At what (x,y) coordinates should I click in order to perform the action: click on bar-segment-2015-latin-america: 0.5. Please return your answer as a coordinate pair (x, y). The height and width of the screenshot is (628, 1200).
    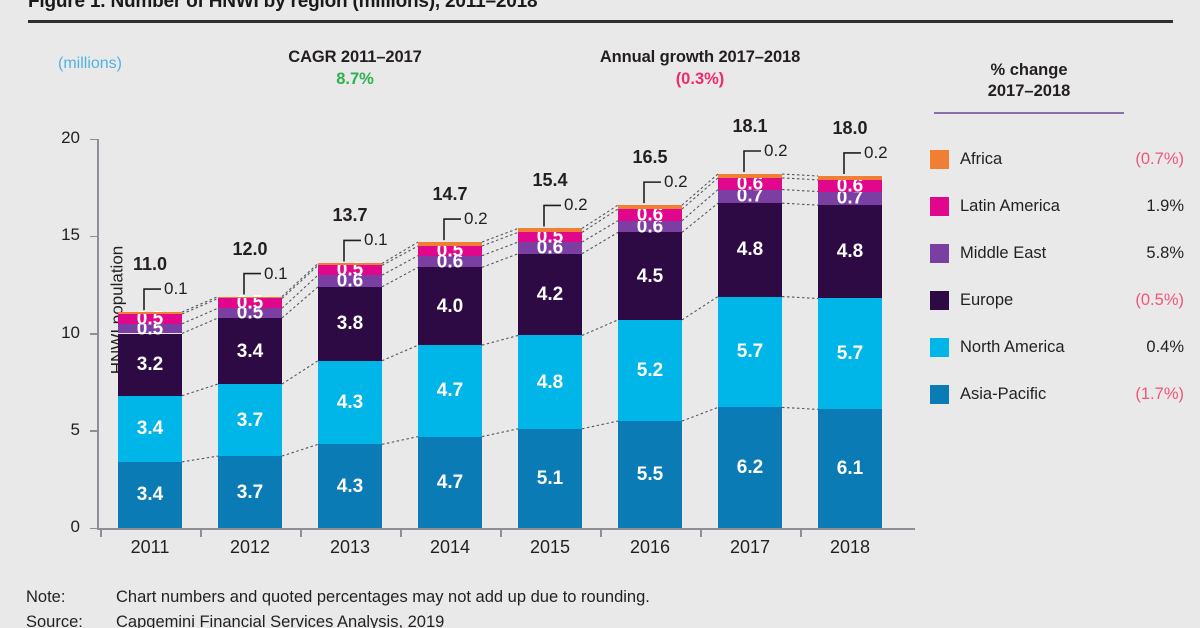
    Looking at the image, I should click on (550, 237).